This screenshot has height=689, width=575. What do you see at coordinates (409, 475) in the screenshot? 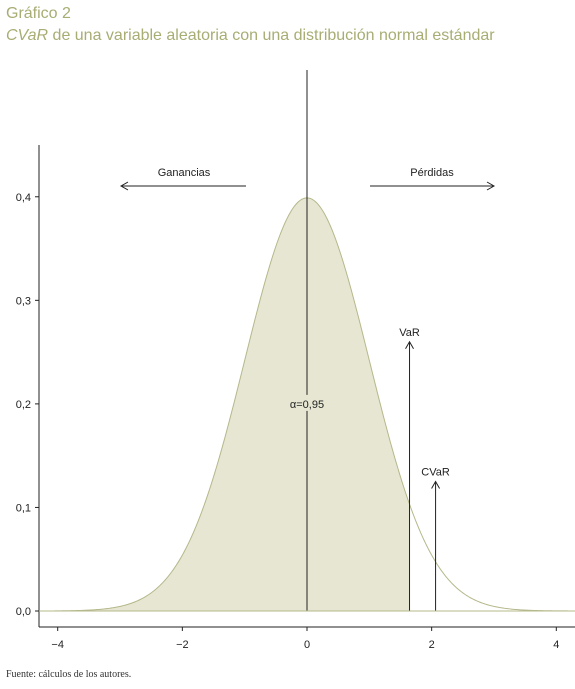
I see `var-arrow` at bounding box center [409, 475].